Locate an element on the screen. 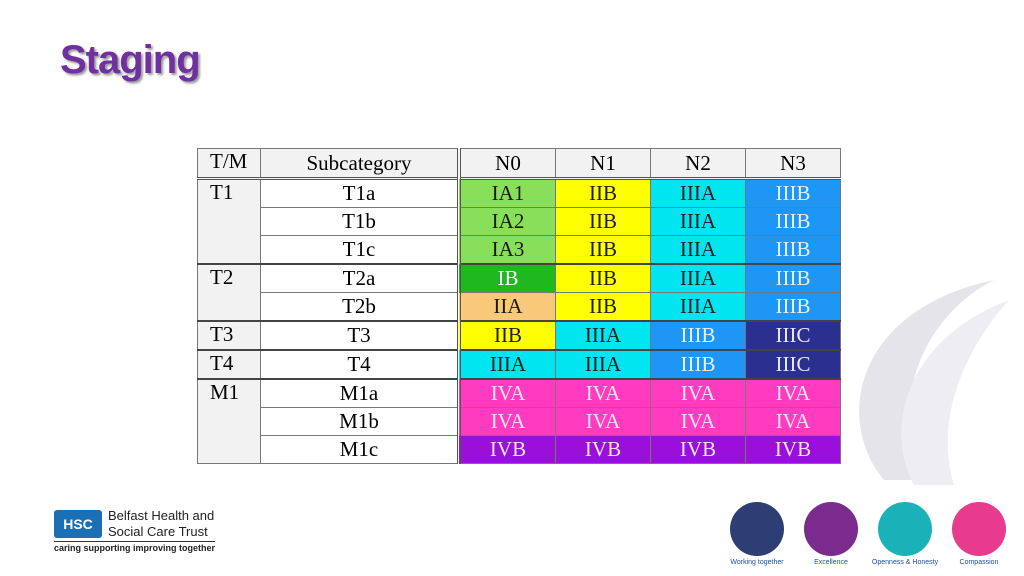 Image resolution: width=1024 pixels, height=576 pixels. slide-title: Staging is located at coordinates (130, 60).